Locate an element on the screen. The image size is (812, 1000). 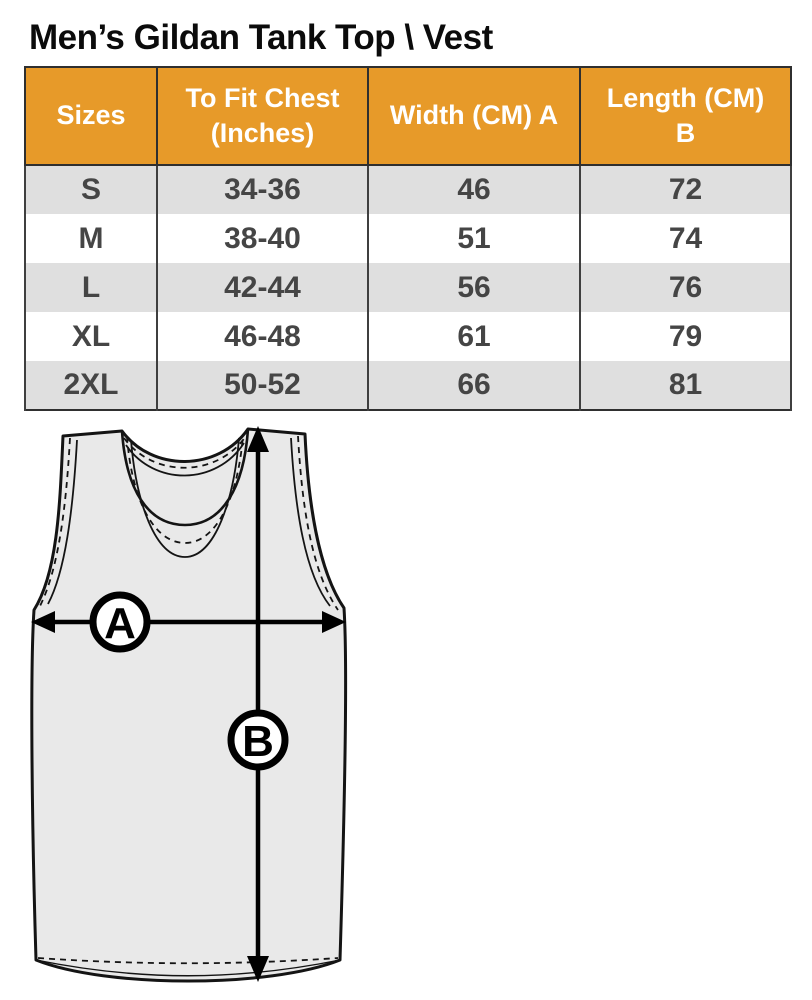
chest-cell: 34-36 is located at coordinates (262, 189).